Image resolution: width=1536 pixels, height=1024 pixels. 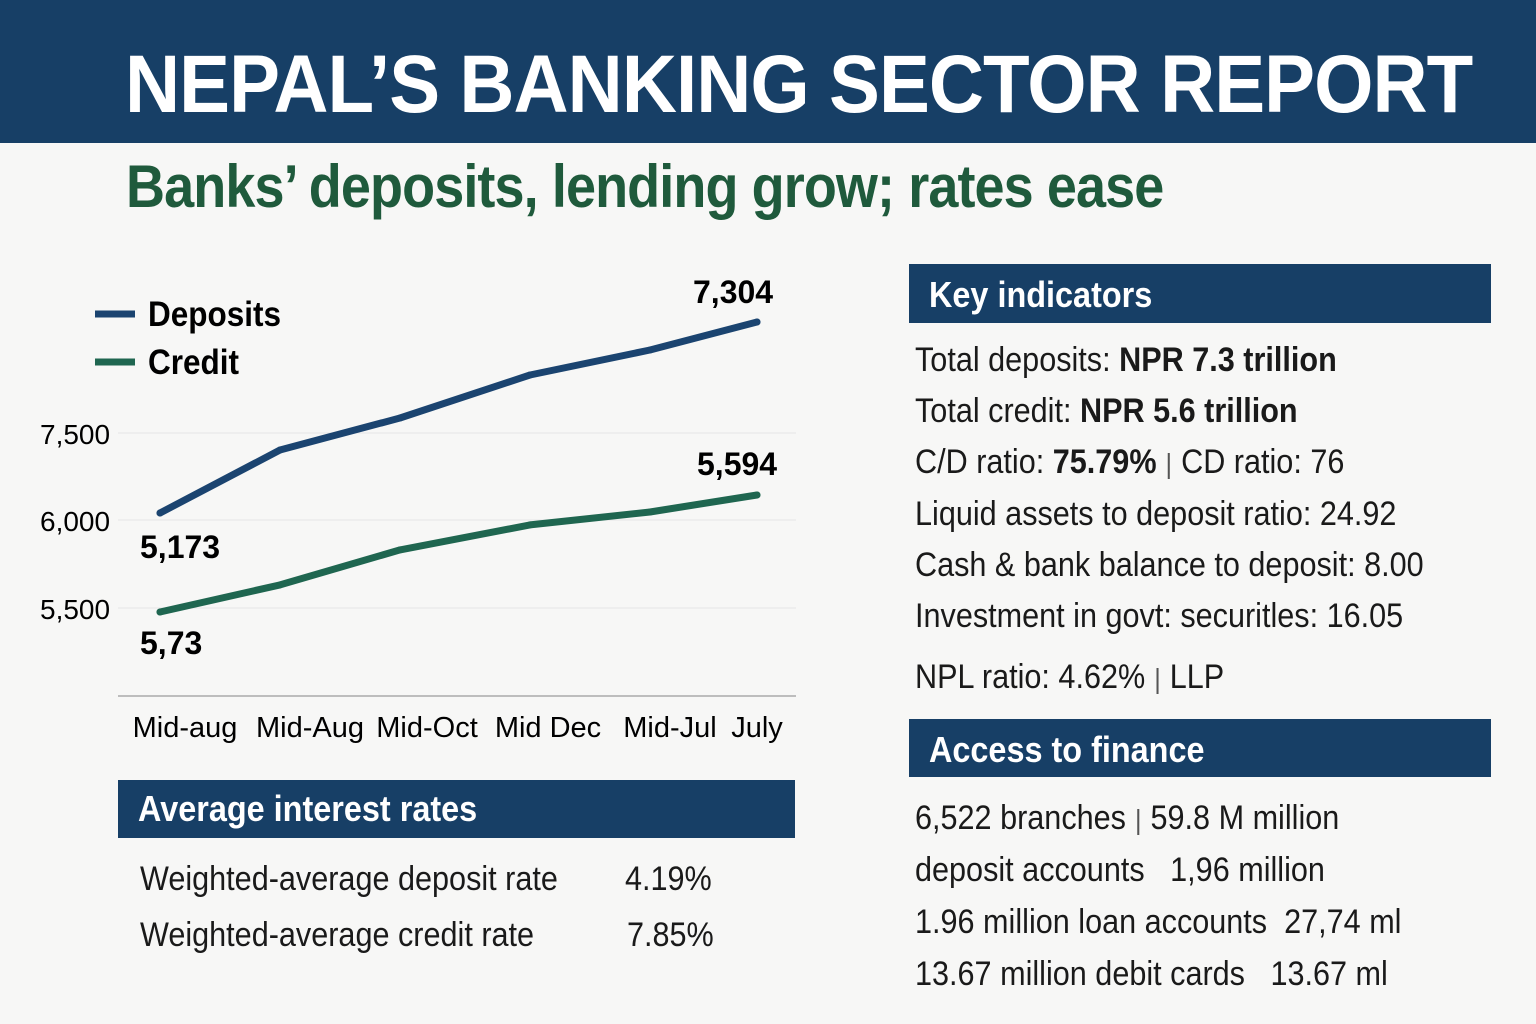 I want to click on deposit-rate-row: Weighted-average deposit rate, so click(x=349, y=879).